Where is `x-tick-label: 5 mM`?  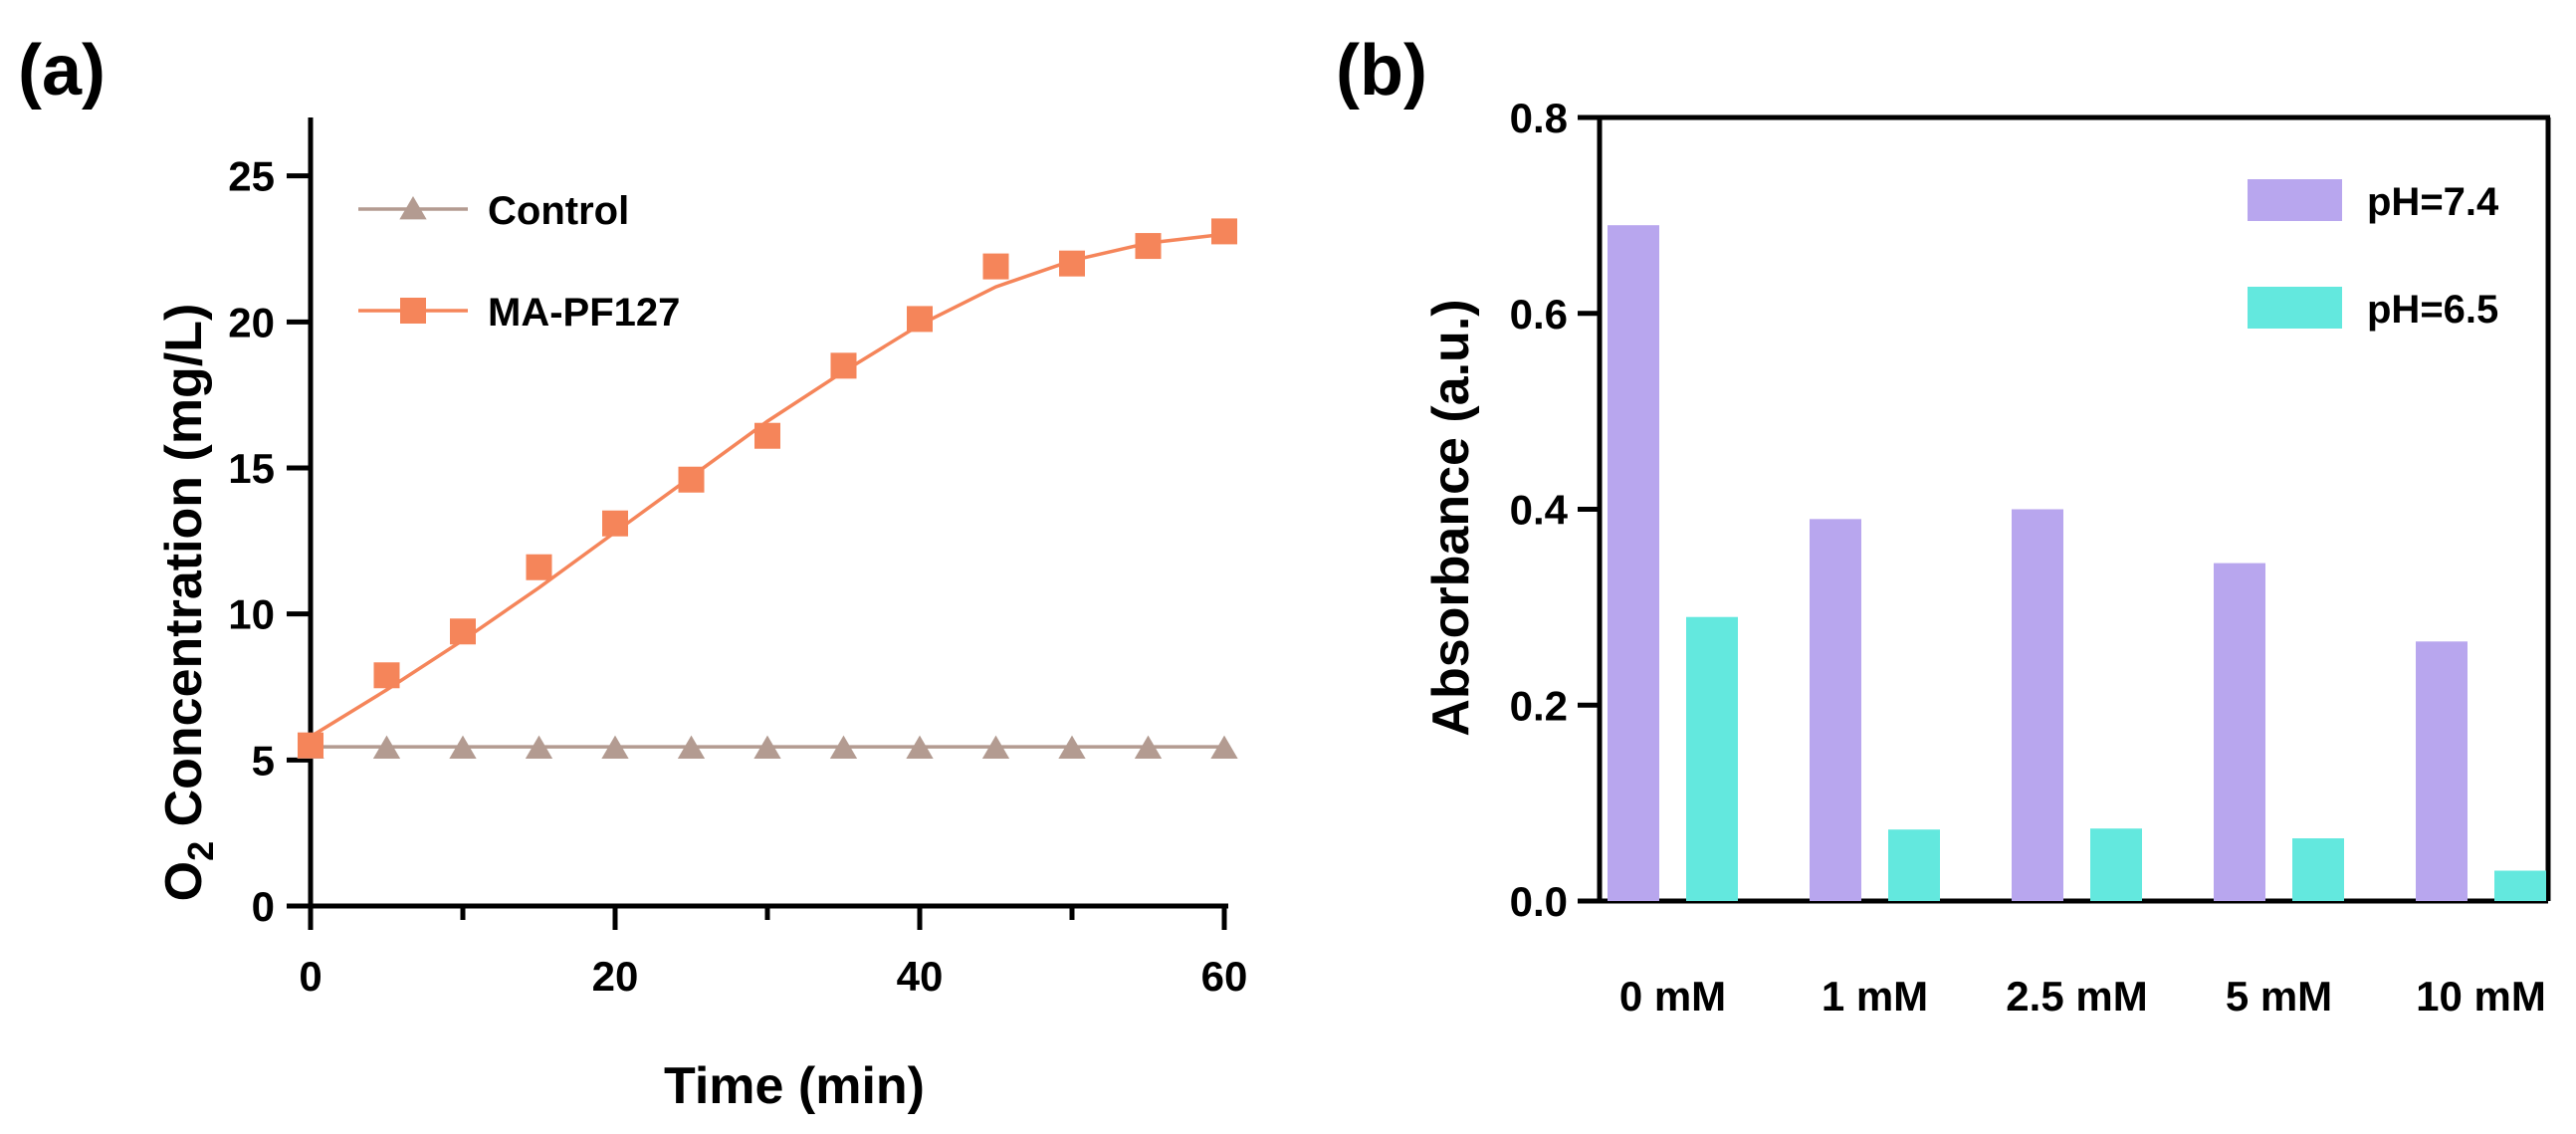 x-tick-label: 5 mM is located at coordinates (2279, 997).